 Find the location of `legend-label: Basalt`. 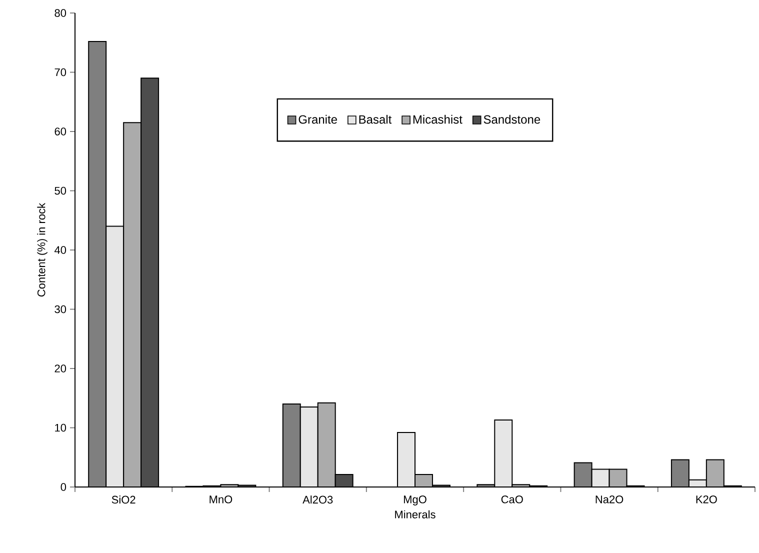

legend-label: Basalt is located at coordinates (375, 119).